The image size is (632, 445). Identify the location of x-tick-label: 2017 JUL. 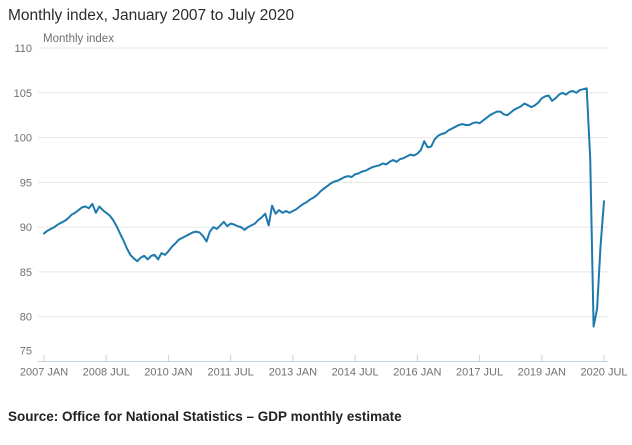
(479, 373).